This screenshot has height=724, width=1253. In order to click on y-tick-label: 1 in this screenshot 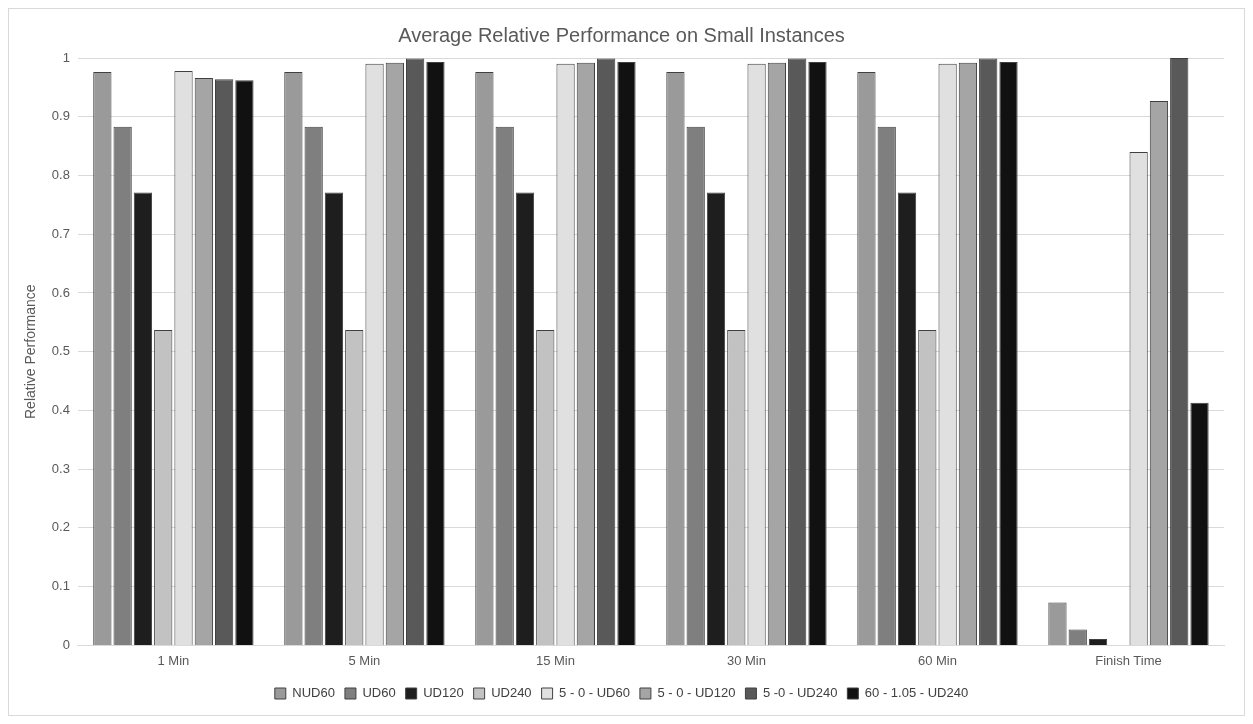, I will do `click(66, 57)`.